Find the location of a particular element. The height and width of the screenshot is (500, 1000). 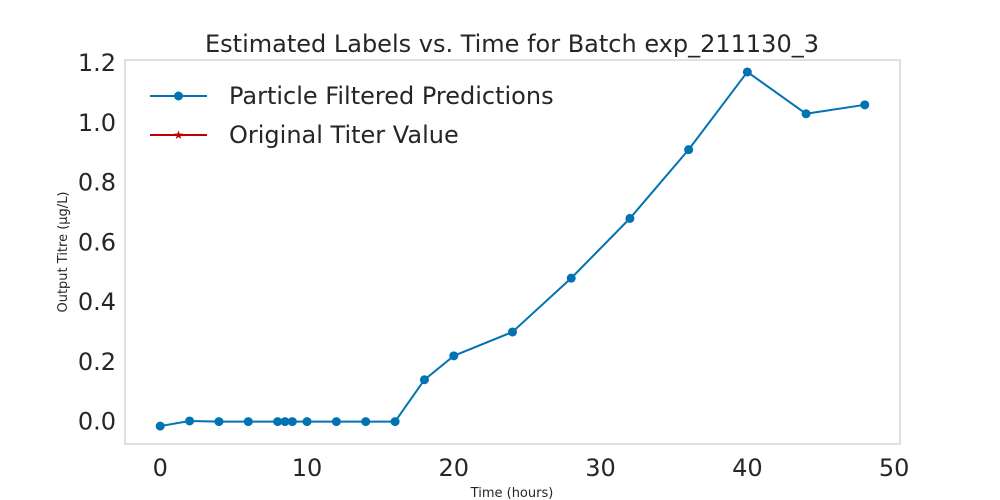

x-tick-label: 0 is located at coordinates (160, 468).